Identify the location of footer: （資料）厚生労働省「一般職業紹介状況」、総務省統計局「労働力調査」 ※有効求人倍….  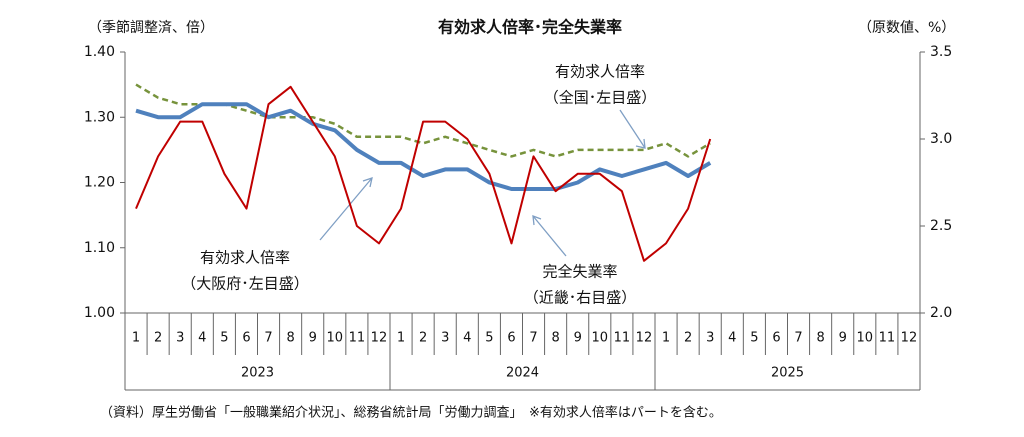
(411, 413).